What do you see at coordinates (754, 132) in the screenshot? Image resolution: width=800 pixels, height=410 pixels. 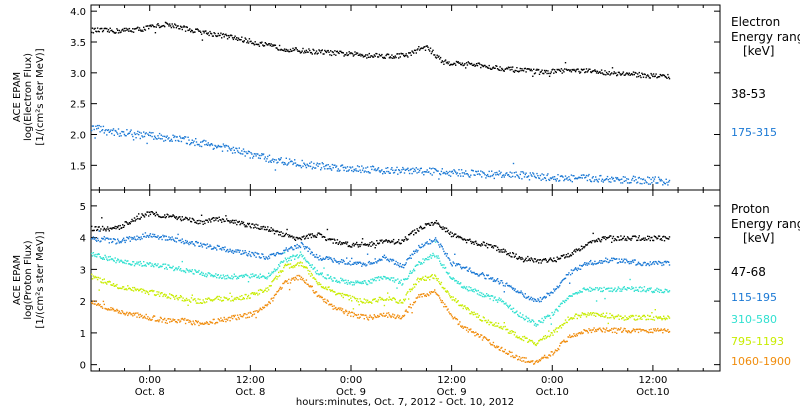 I see `electron-legend-entry-175-315: 175-315` at bounding box center [754, 132].